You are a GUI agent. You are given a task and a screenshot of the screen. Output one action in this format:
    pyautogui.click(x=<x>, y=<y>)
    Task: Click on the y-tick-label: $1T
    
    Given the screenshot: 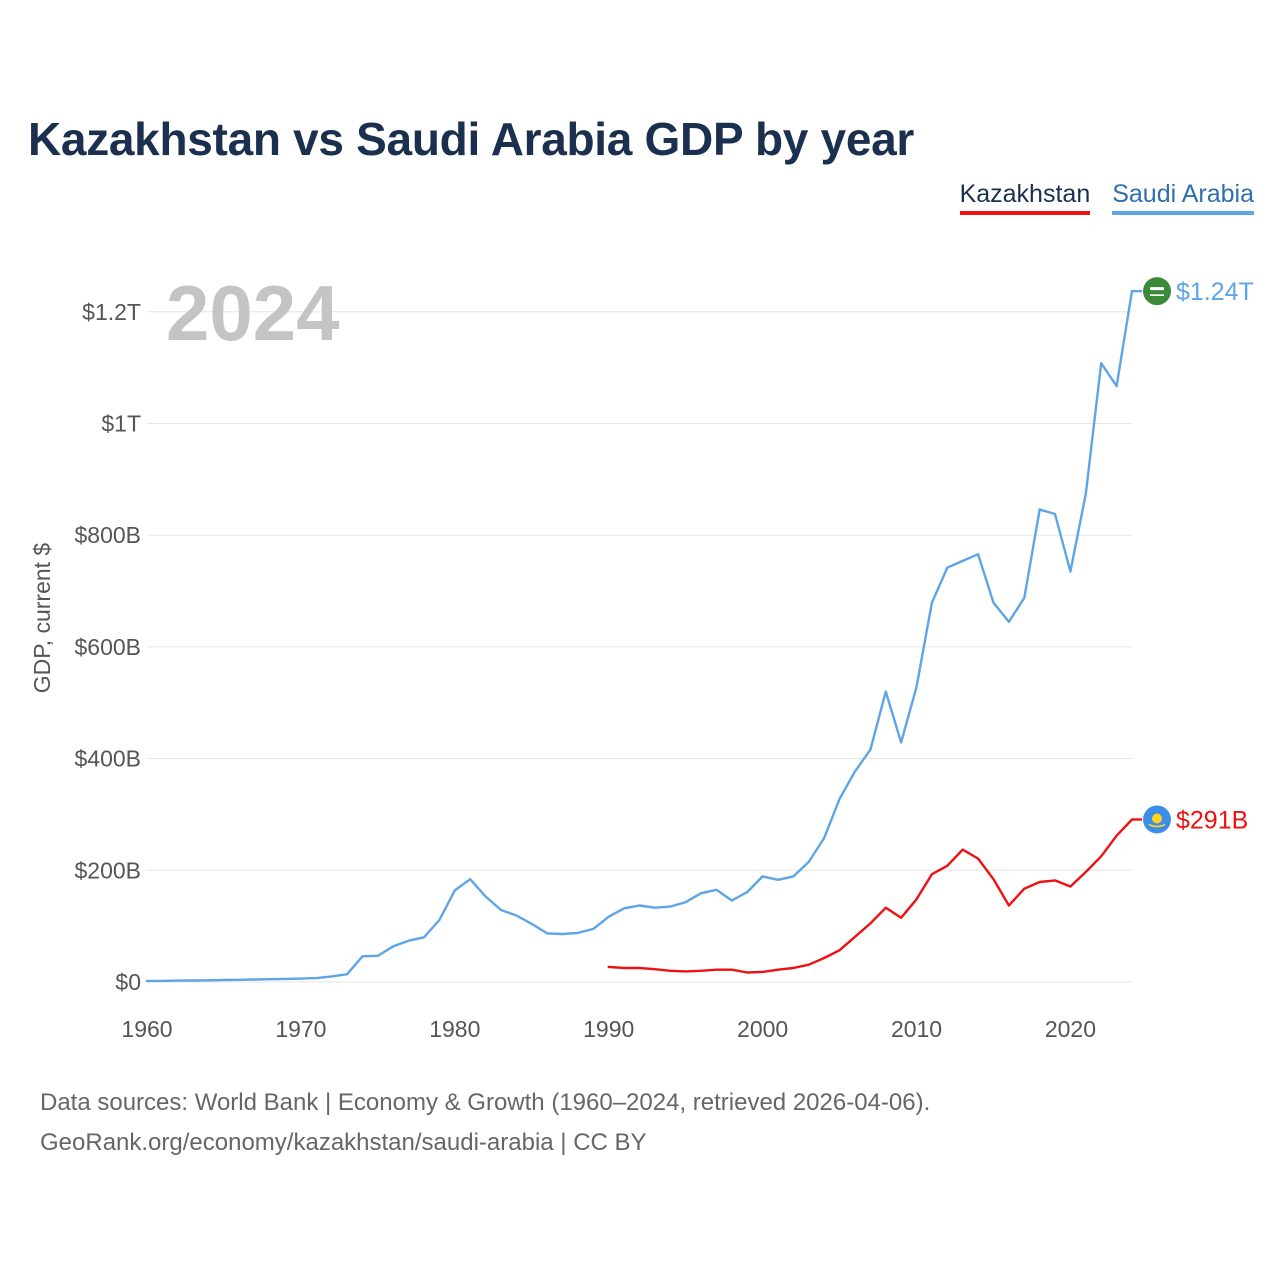 What is the action you would take?
    pyautogui.click(x=121, y=424)
    